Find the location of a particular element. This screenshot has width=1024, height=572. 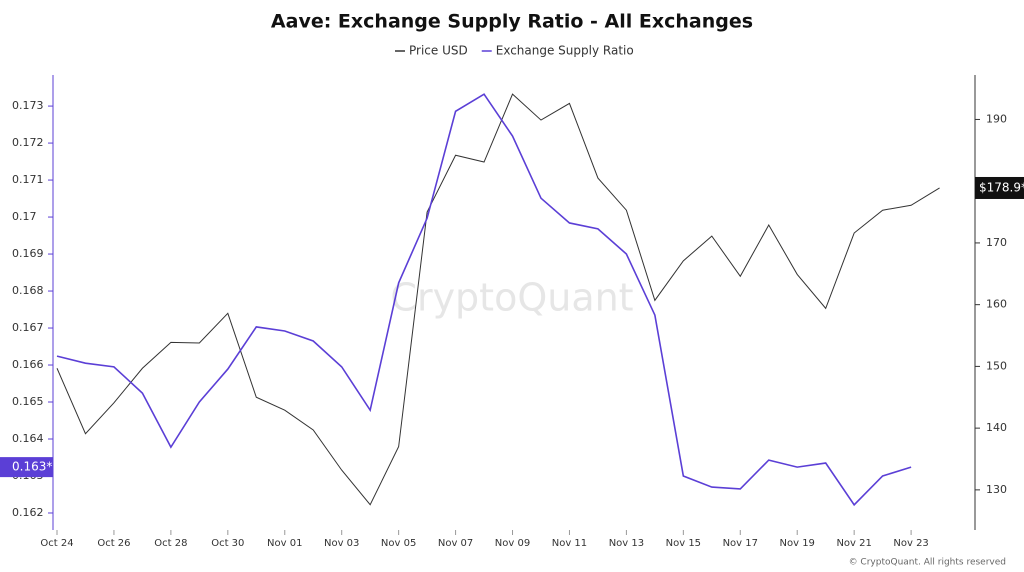

x-tick-label: Nov 21 is located at coordinates (853, 543).